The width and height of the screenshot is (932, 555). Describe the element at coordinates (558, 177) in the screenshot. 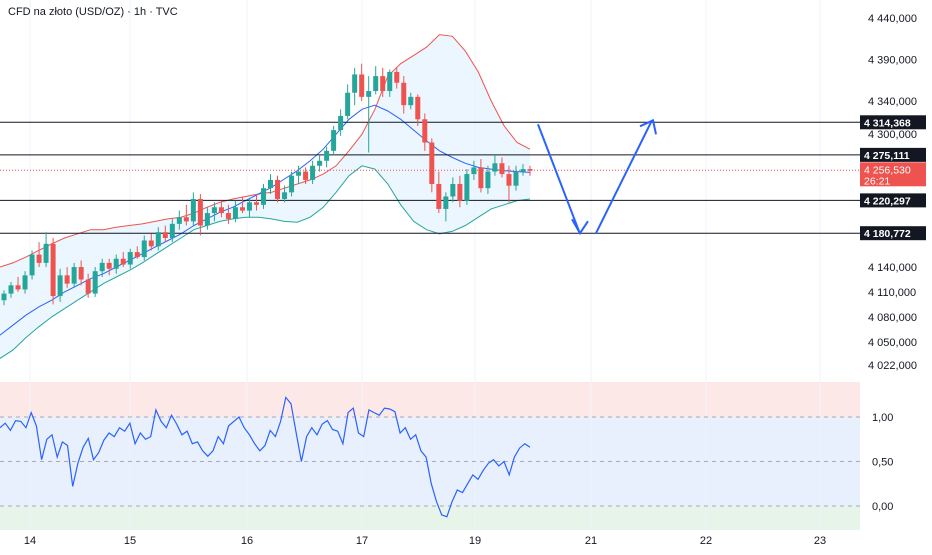

I see `arrow-down-line` at that location.